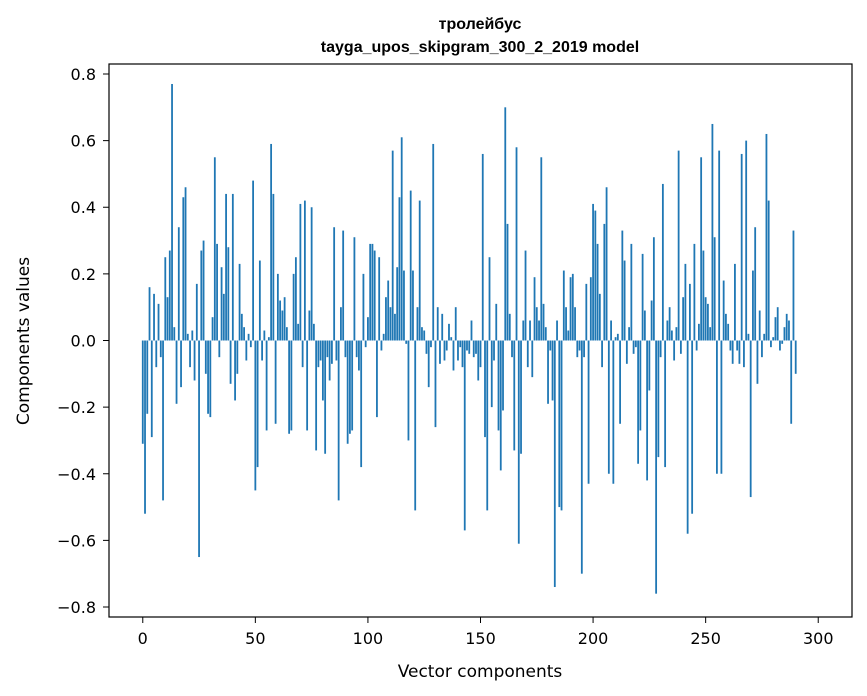  Describe the element at coordinates (76, 607) in the screenshot. I see `y-tick-label: −0.8` at that location.